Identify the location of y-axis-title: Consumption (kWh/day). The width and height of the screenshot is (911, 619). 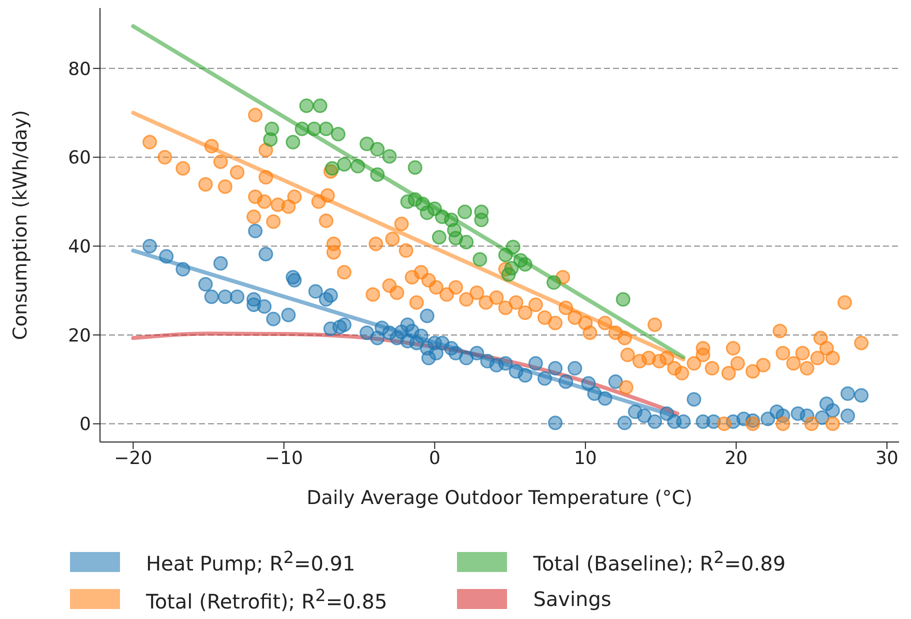
(21, 225).